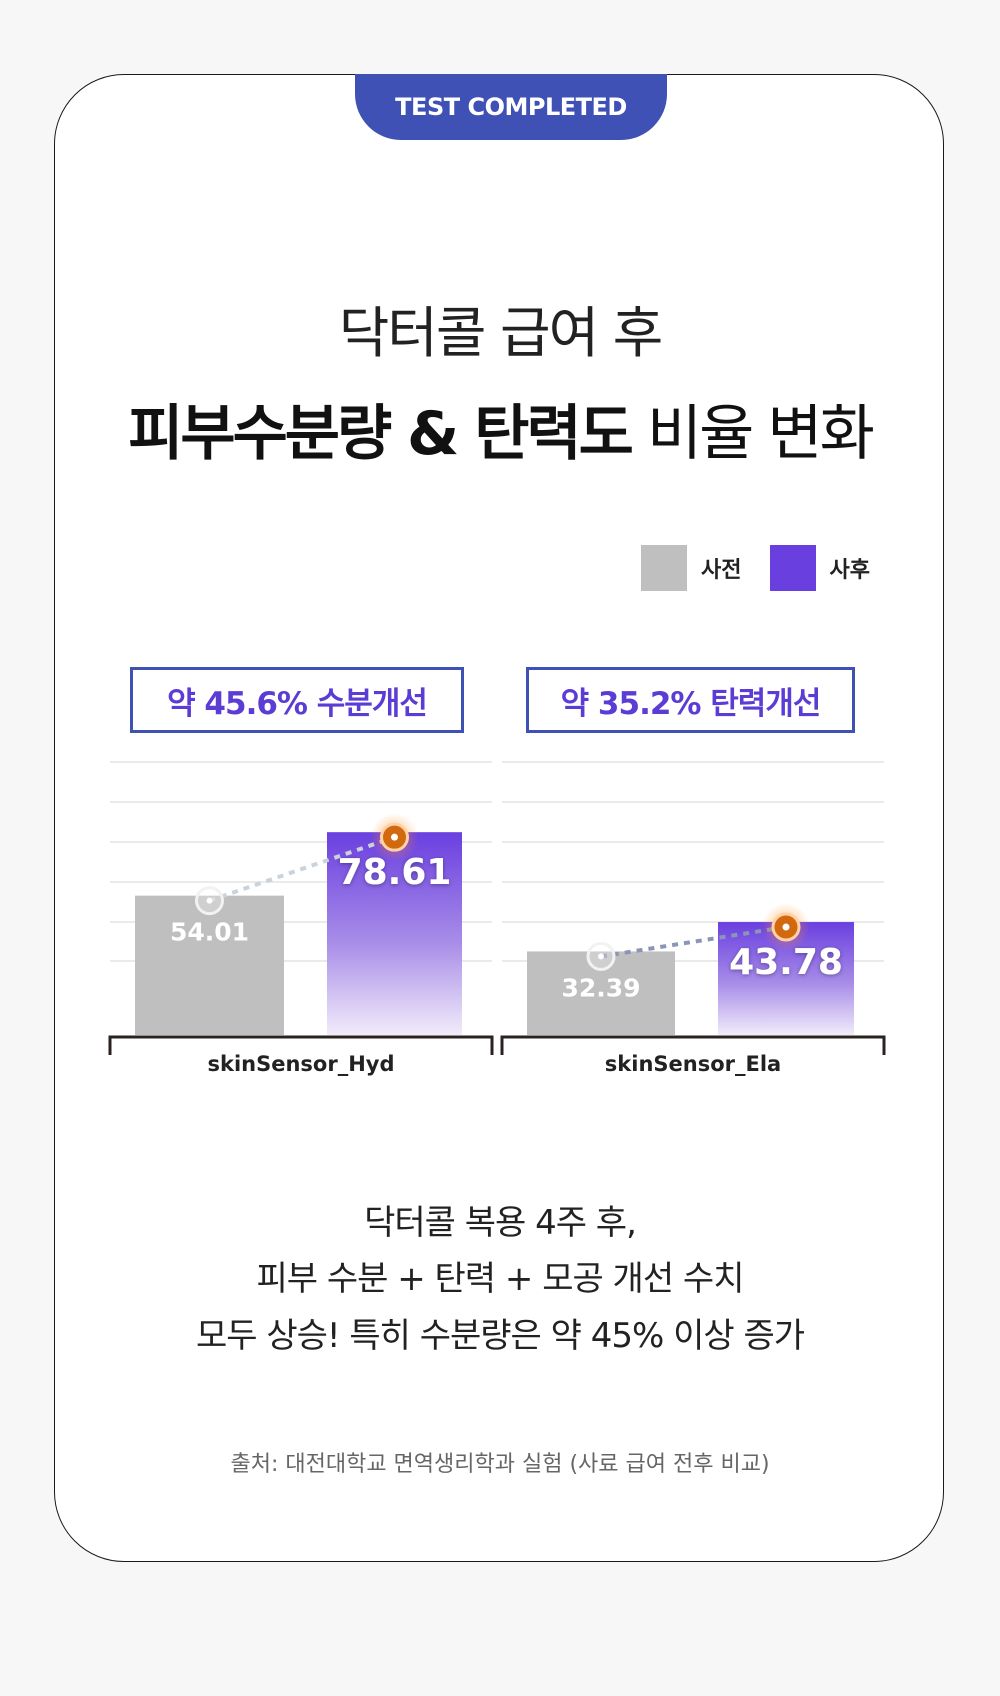 The width and height of the screenshot is (1000, 1696). I want to click on bar-before-ela, so click(601, 993).